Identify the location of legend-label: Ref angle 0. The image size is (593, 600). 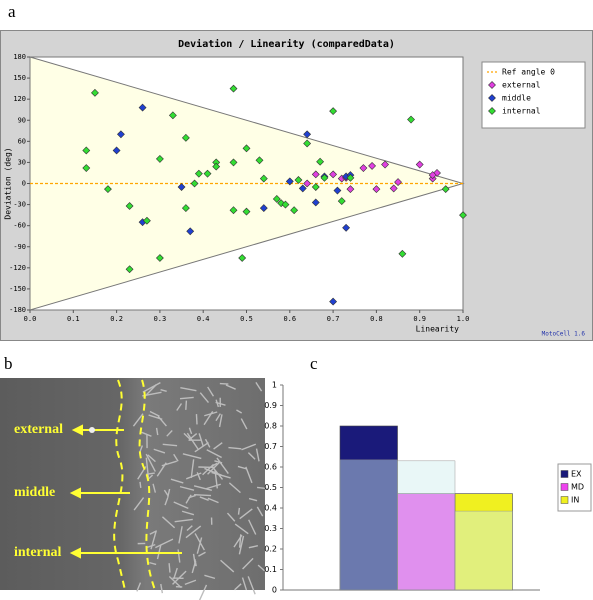
(528, 72).